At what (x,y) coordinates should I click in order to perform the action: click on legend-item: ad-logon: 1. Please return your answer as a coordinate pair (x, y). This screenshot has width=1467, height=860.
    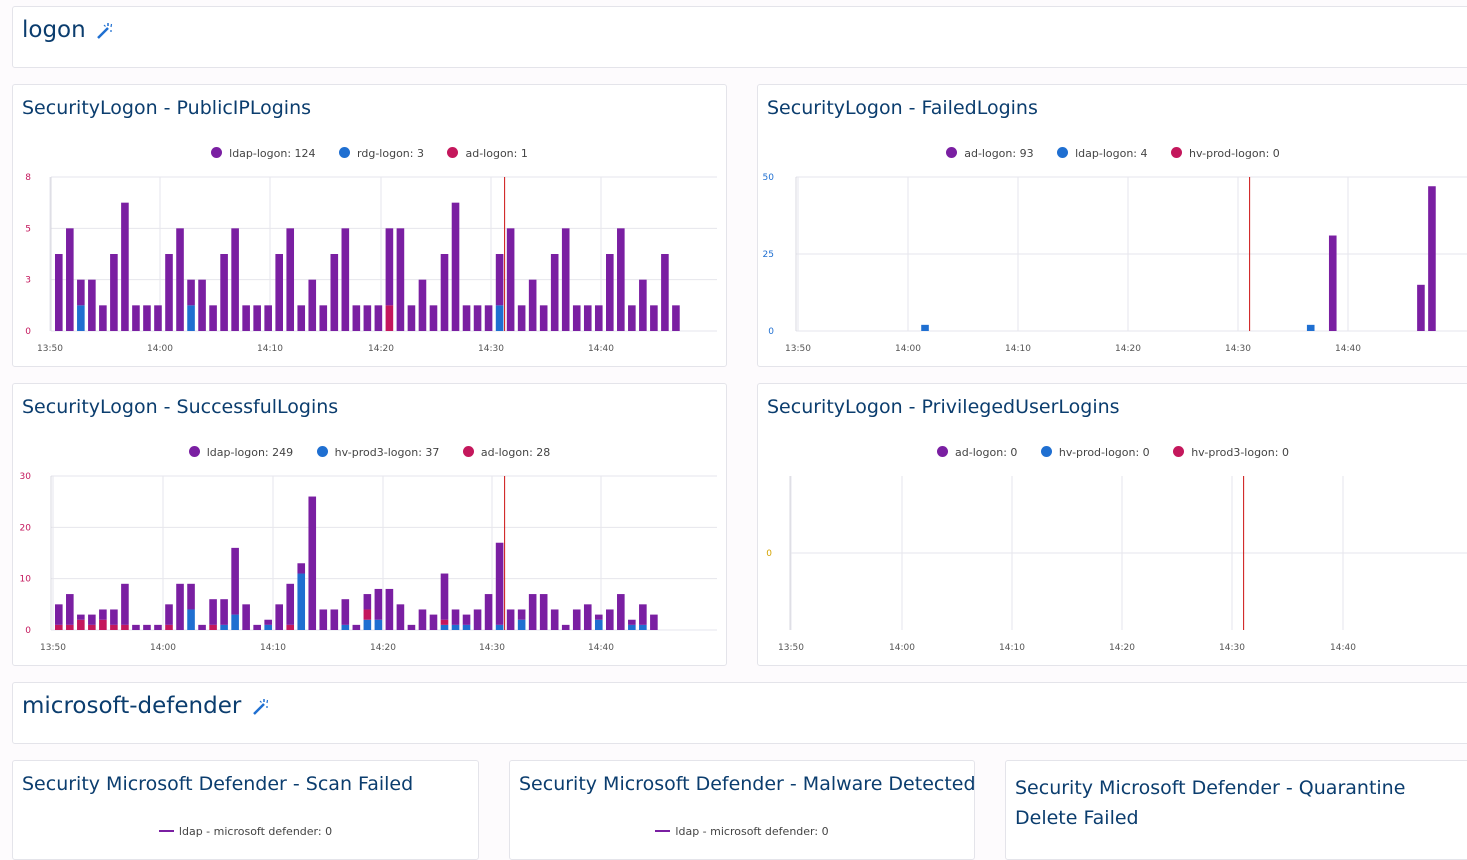
    Looking at the image, I should click on (487, 153).